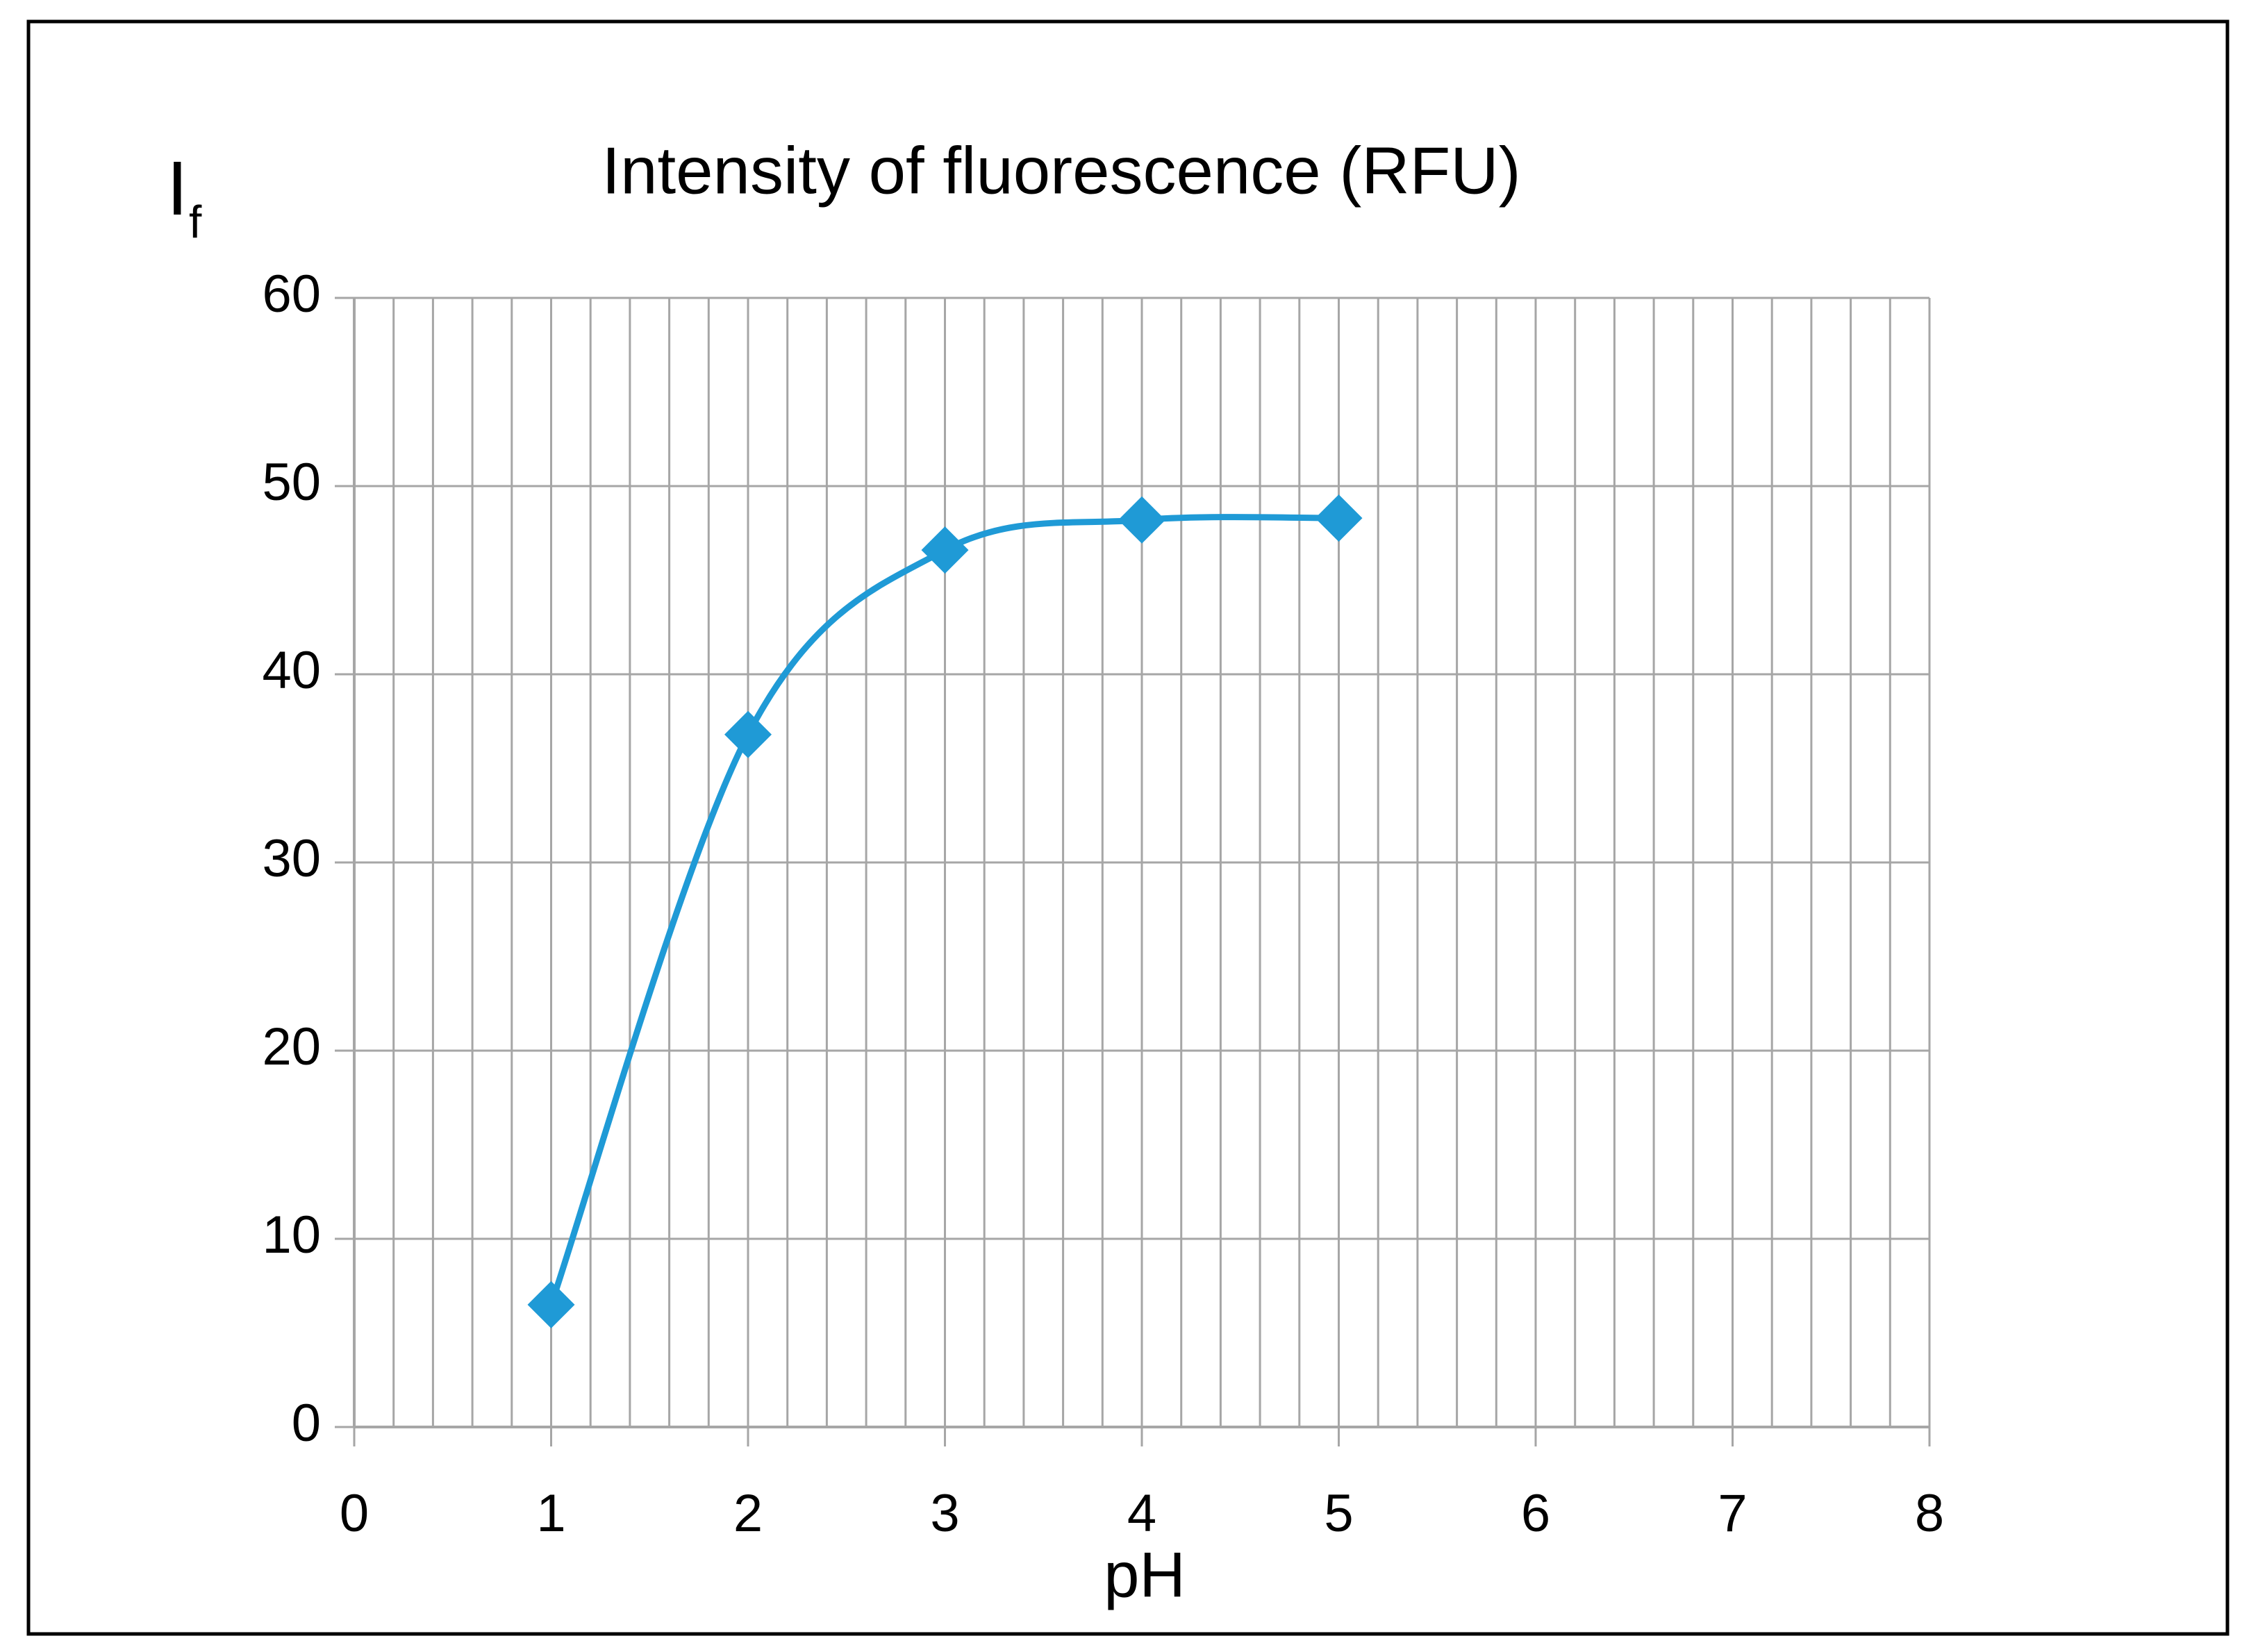  Describe the element at coordinates (1338, 1513) in the screenshot. I see `x-tick-label: 5` at that location.